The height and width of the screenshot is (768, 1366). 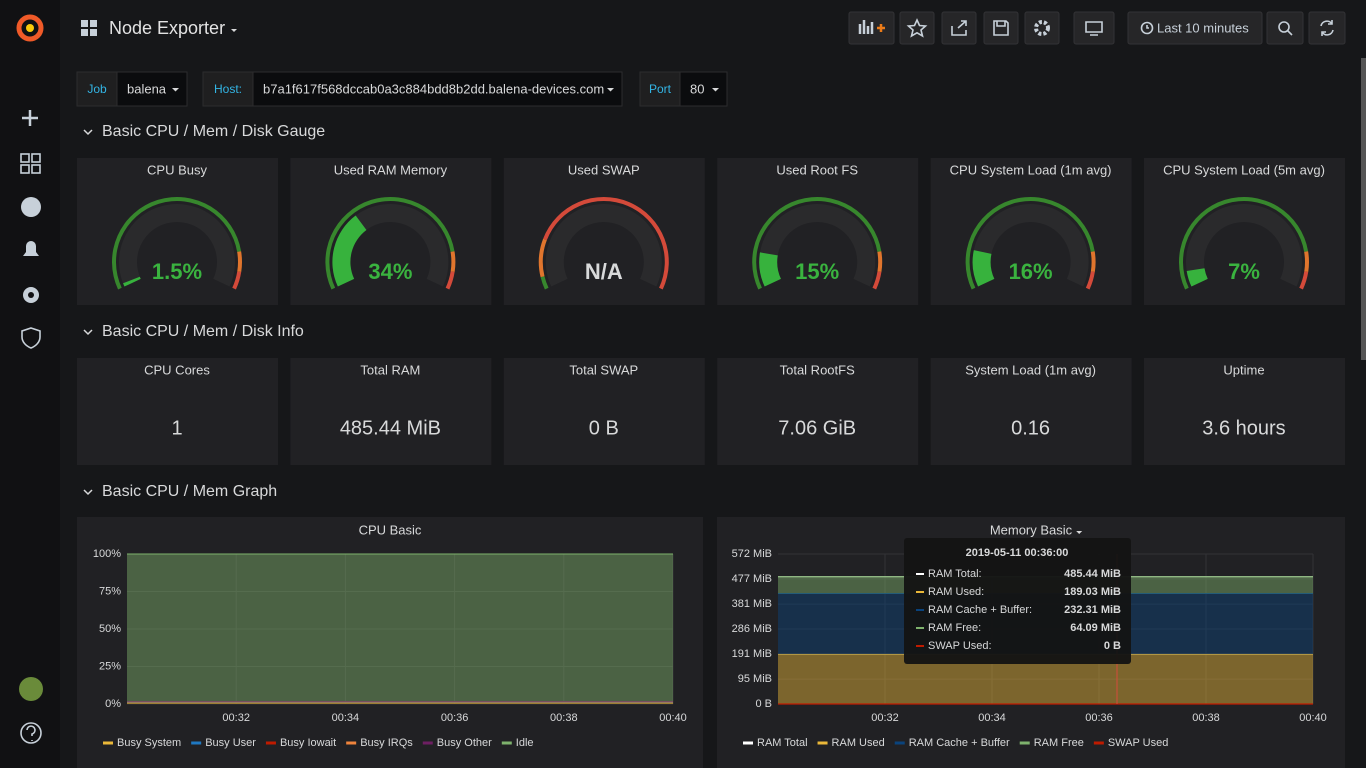 What do you see at coordinates (390, 428) in the screenshot?
I see `stat-value: 485.44 MiB` at bounding box center [390, 428].